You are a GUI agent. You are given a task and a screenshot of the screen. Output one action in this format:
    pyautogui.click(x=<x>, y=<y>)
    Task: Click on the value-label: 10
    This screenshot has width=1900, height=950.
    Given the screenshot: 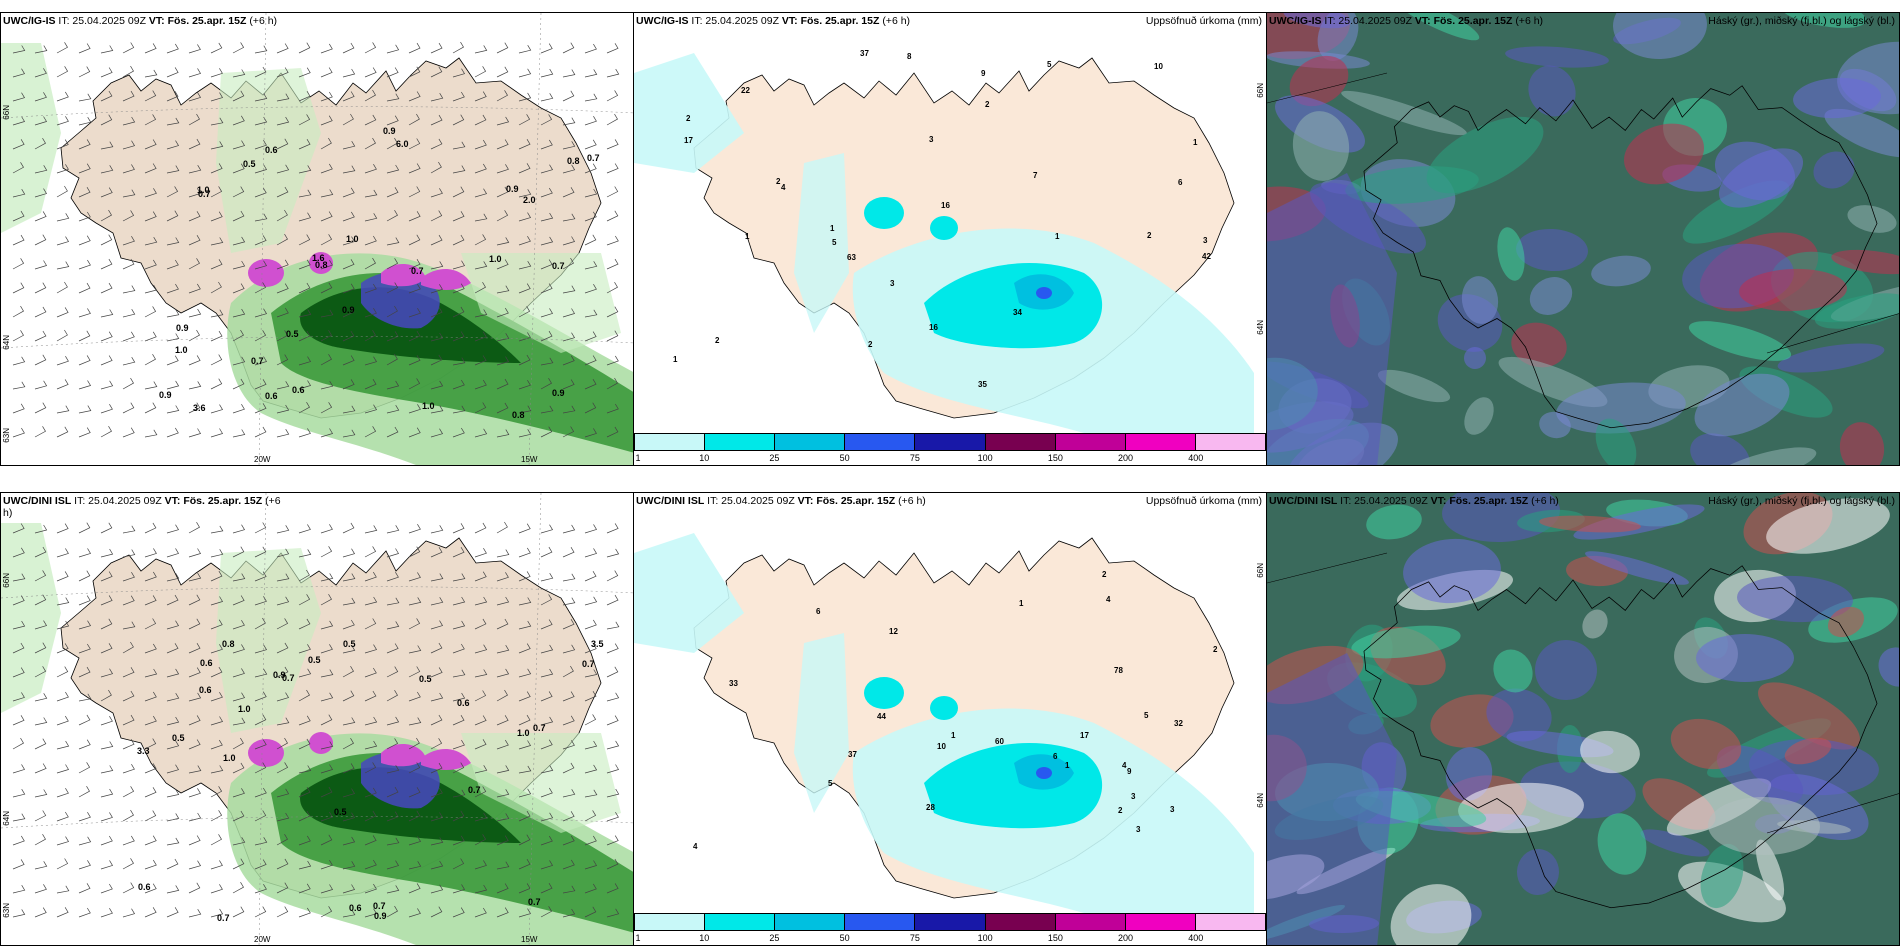 What is the action you would take?
    pyautogui.click(x=1158, y=66)
    